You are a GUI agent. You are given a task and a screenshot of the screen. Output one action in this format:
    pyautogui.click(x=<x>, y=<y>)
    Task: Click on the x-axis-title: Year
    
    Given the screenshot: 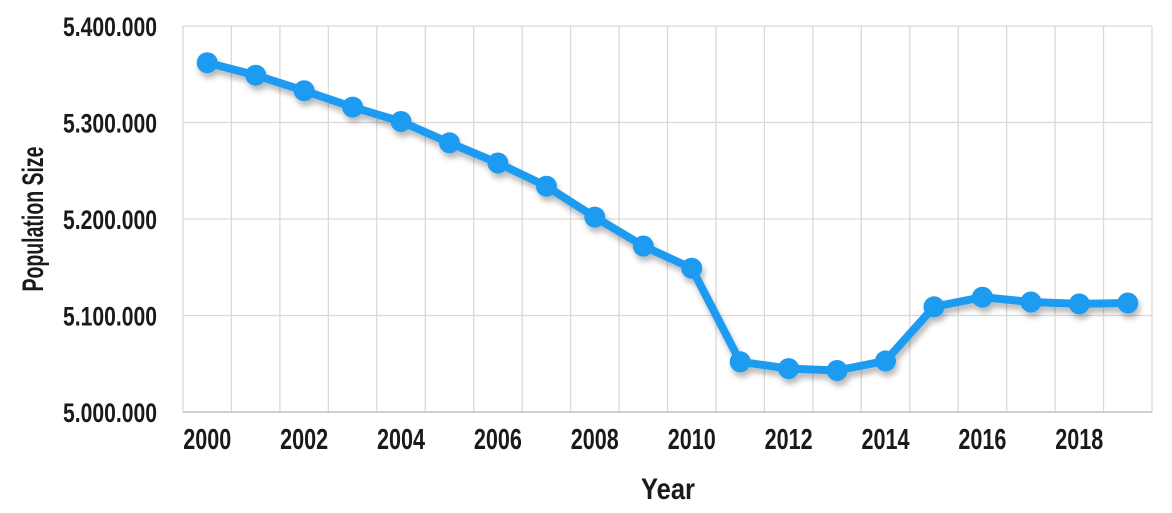 What is the action you would take?
    pyautogui.click(x=668, y=489)
    